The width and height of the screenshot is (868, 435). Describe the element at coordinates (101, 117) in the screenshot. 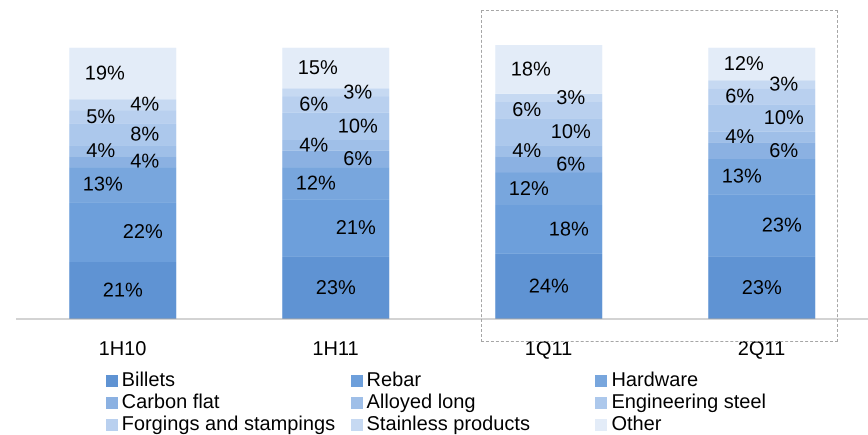

I see `data-label: 5%` at that location.